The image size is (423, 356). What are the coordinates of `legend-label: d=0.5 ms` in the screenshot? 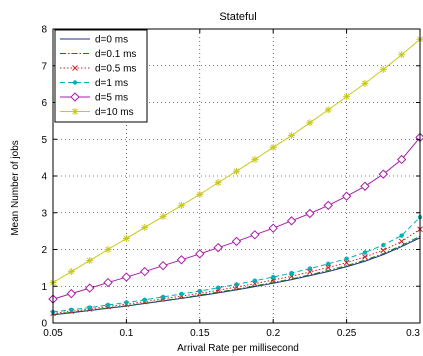 It's located at (115, 69).